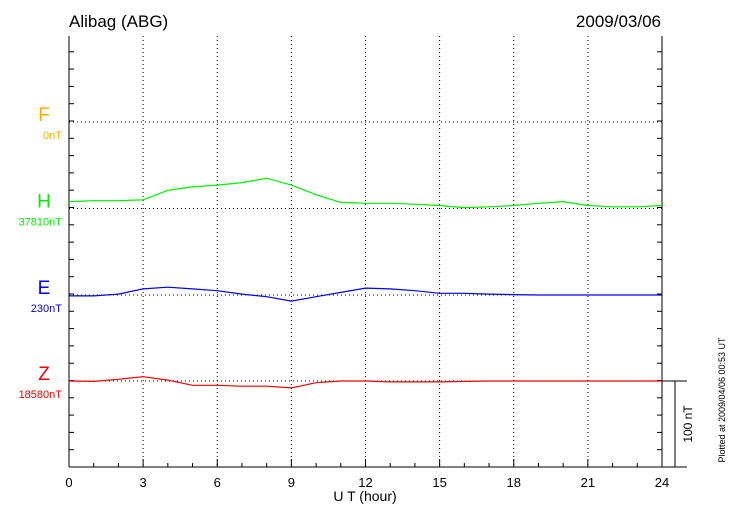  What do you see at coordinates (44, 288) in the screenshot?
I see `series-name-e: E` at bounding box center [44, 288].